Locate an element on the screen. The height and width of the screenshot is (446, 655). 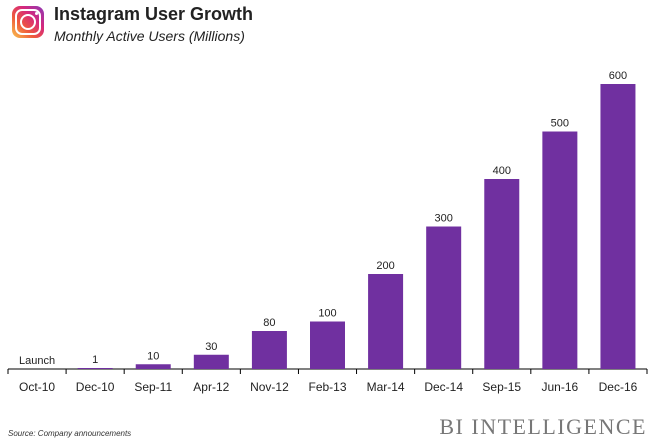
instagram-logo-icon is located at coordinates (28, 22).